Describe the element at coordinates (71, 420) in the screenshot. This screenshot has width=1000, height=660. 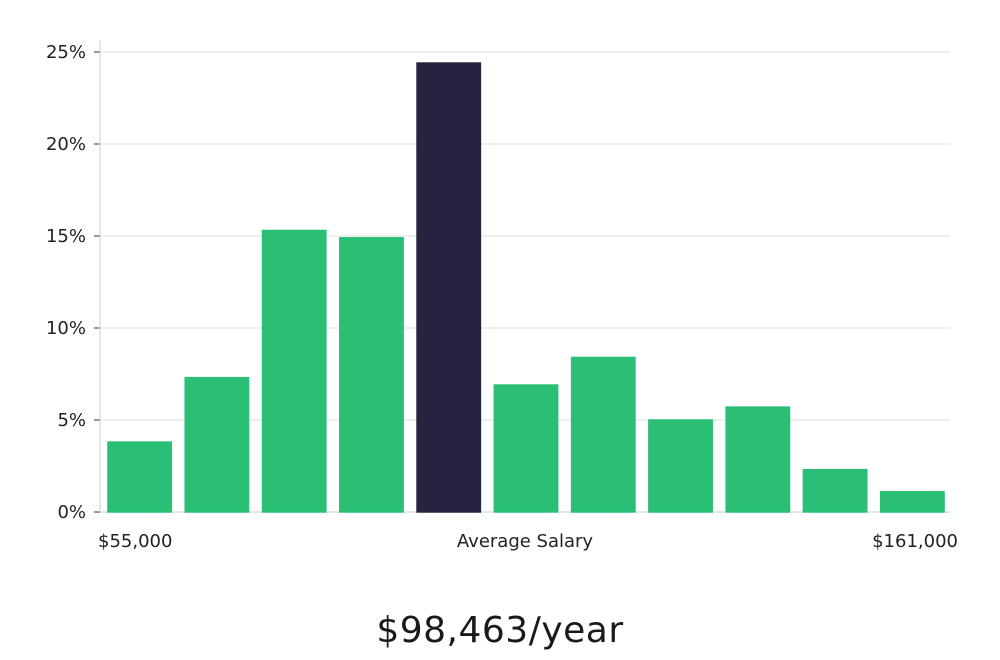
I see `y-tick-label: 5%` at that location.